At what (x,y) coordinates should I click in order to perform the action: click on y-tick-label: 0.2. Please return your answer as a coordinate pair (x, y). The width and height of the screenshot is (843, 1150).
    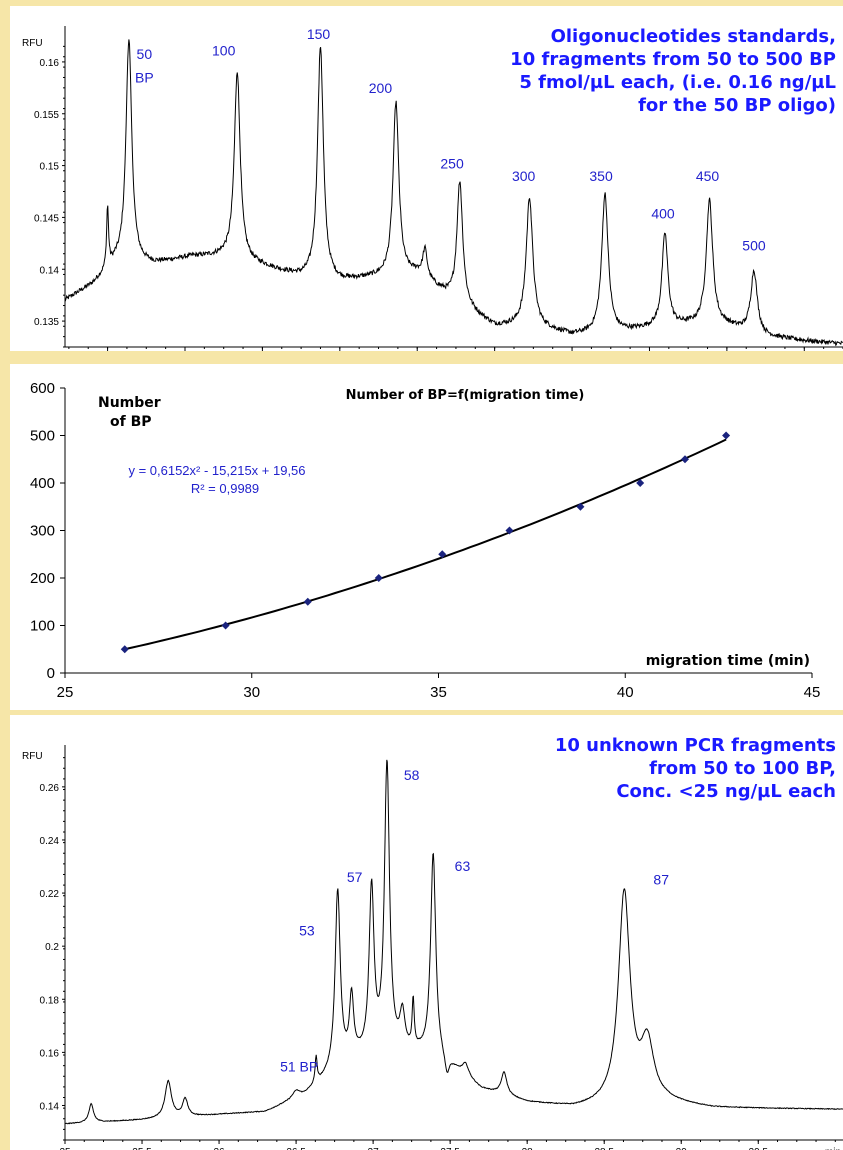
    Looking at the image, I should click on (52, 947).